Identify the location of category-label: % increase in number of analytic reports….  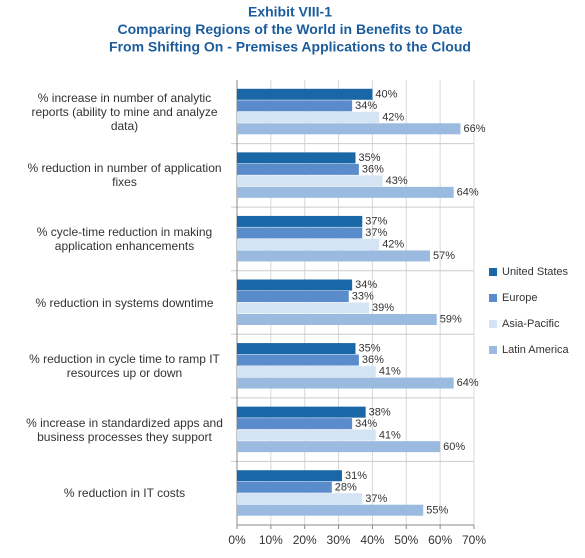
(124, 111).